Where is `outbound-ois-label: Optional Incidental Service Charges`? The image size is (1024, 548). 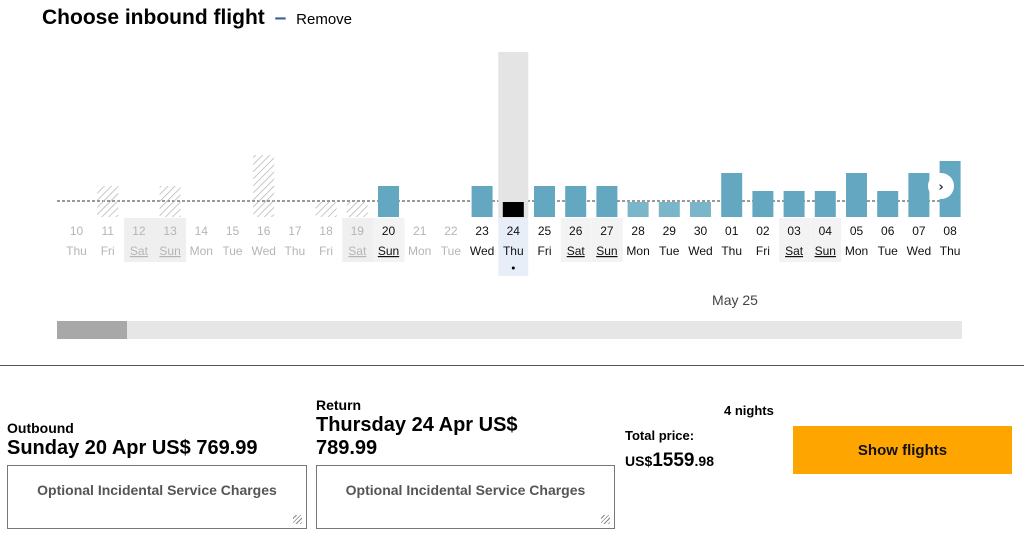
outbound-ois-label: Optional Incidental Service Charges is located at coordinates (157, 490).